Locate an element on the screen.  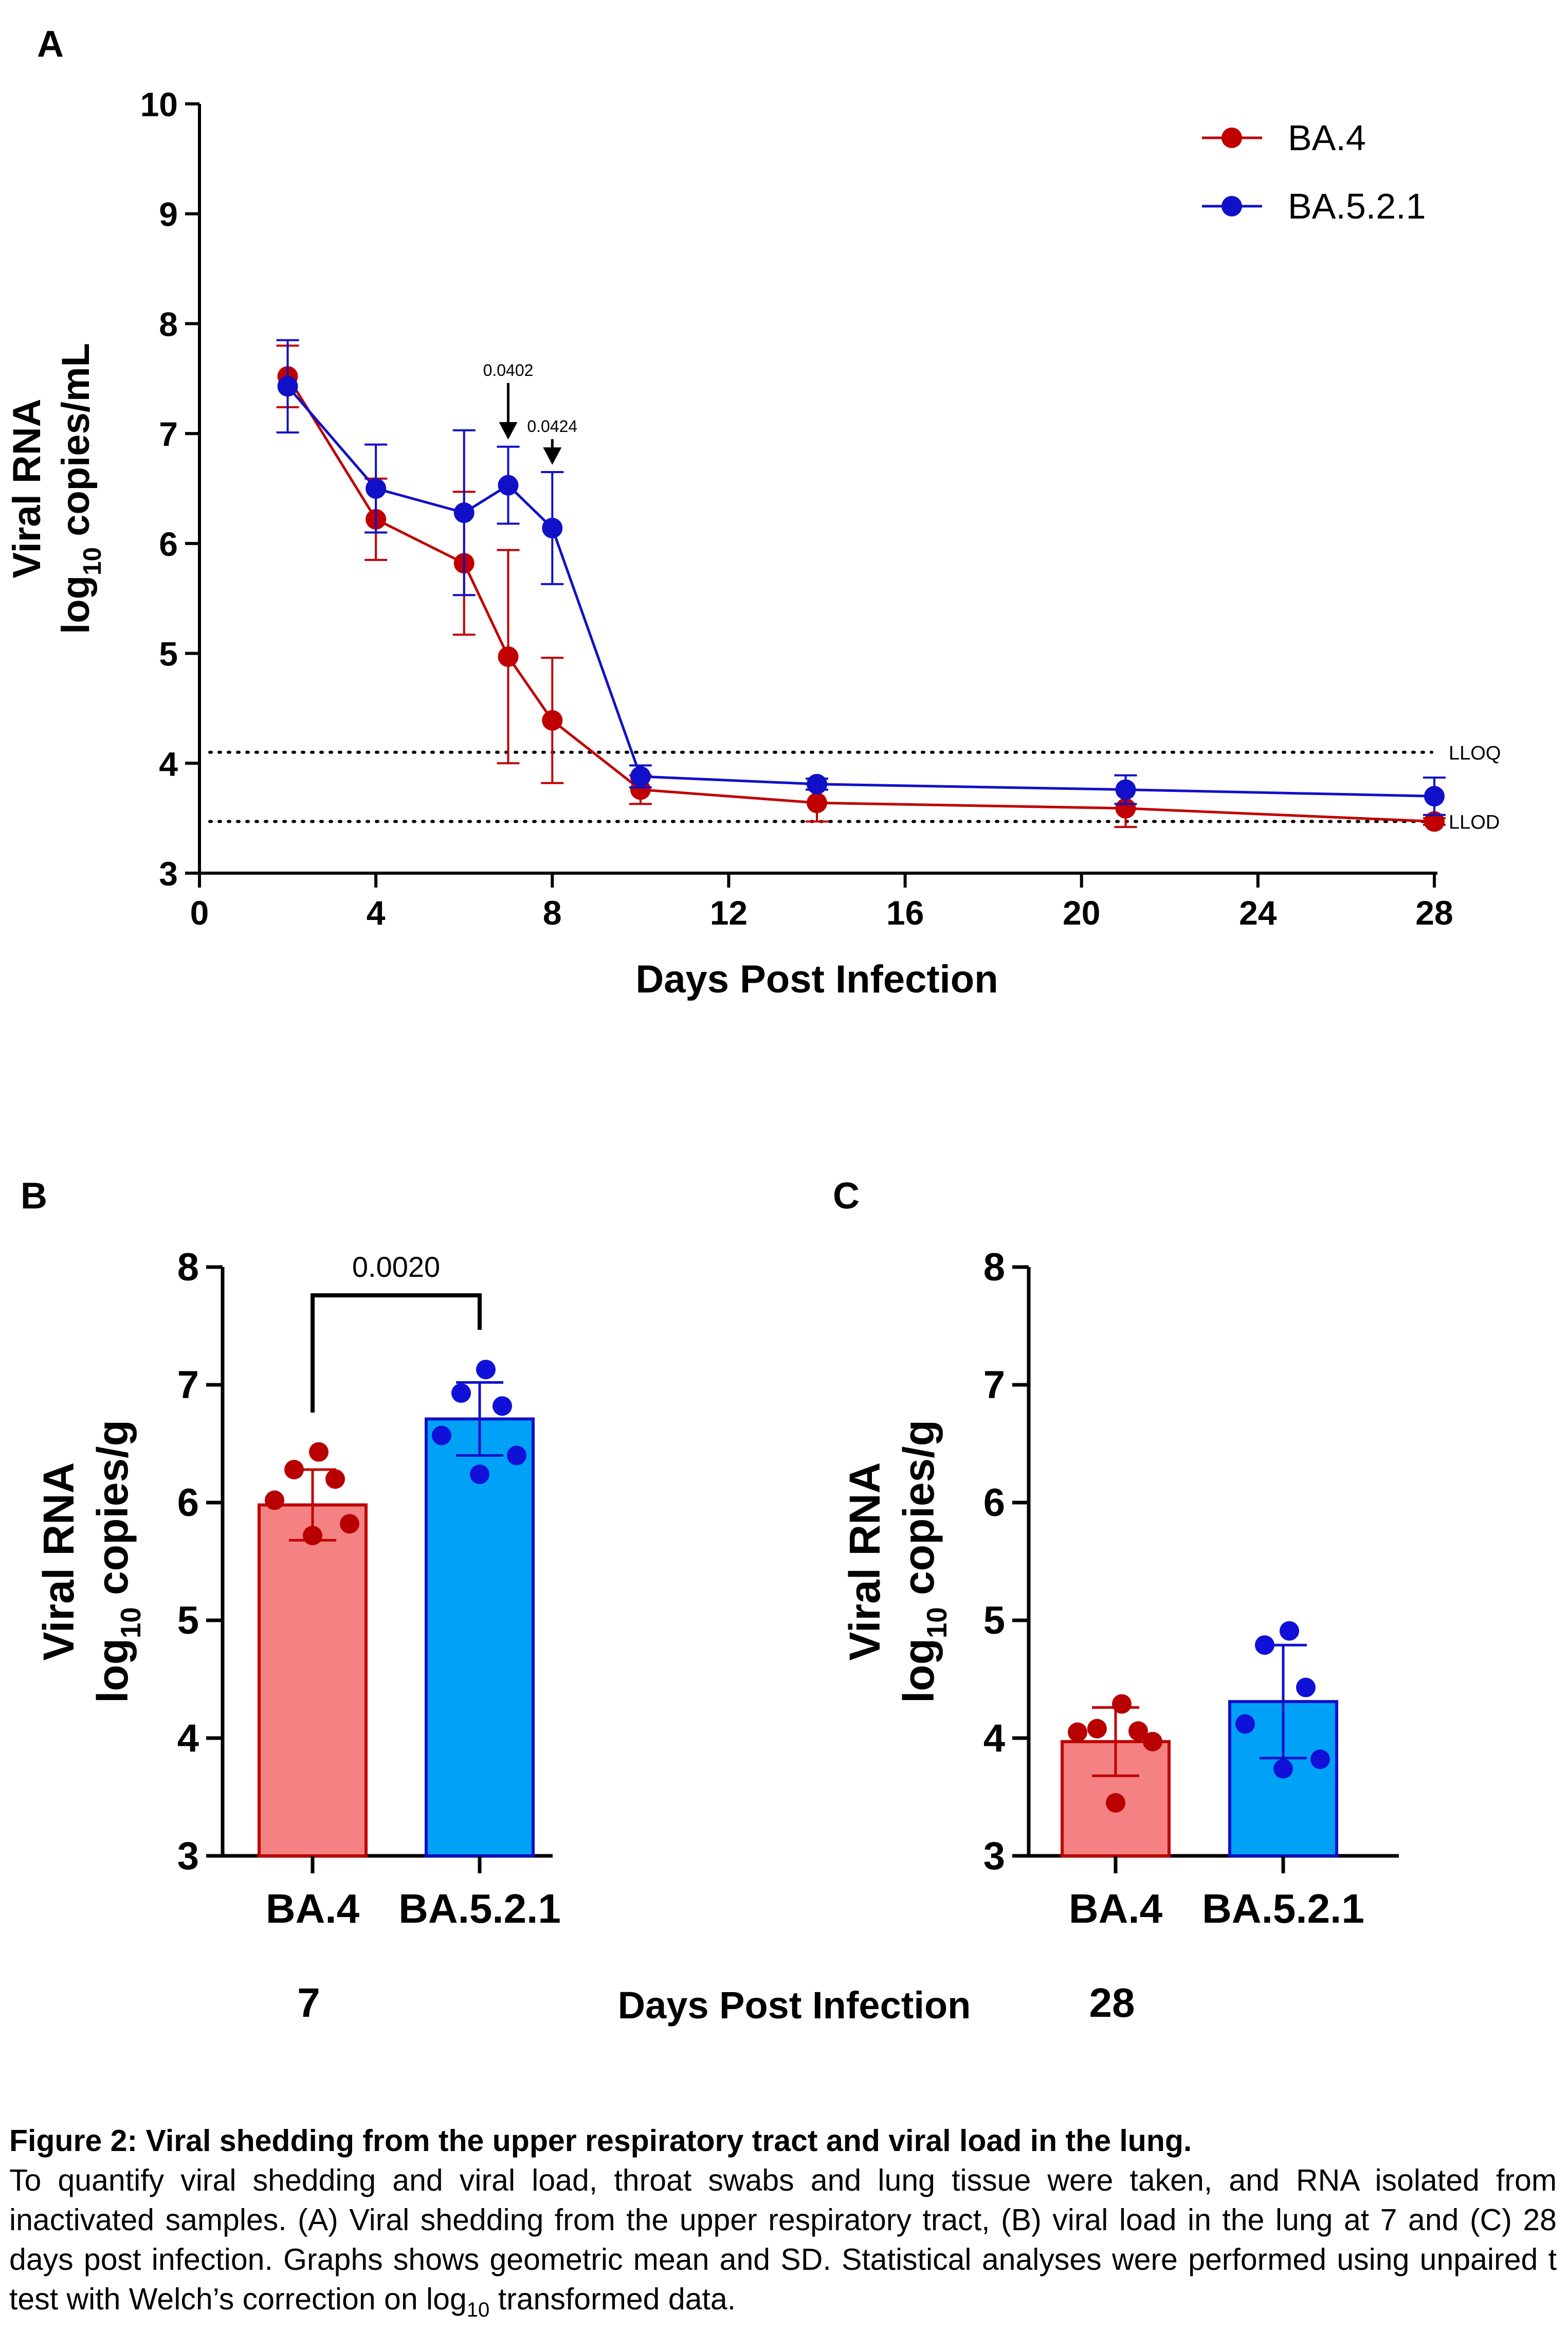
significance-label: 0.0402 is located at coordinates (508, 370).